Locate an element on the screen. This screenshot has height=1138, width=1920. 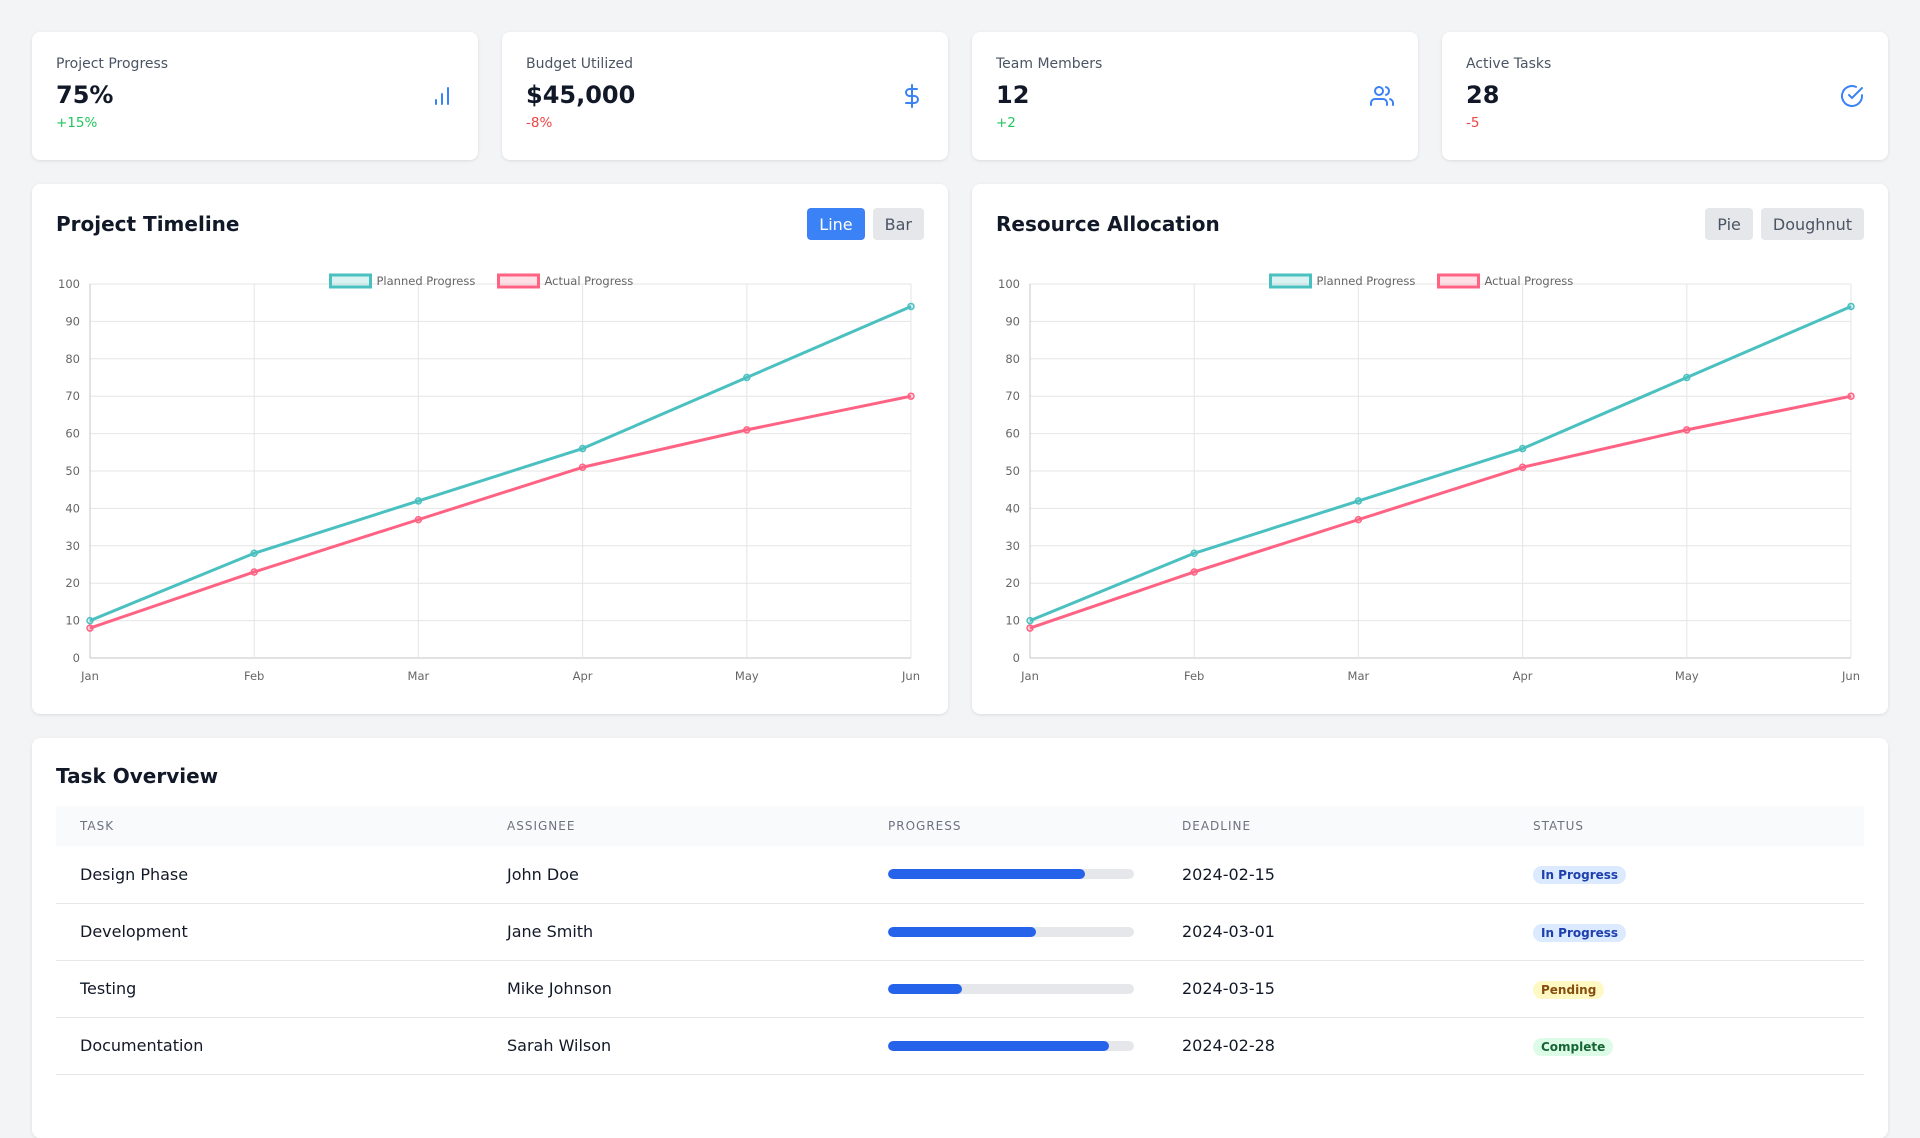
status-cell: In Progress is located at coordinates (1686, 932).